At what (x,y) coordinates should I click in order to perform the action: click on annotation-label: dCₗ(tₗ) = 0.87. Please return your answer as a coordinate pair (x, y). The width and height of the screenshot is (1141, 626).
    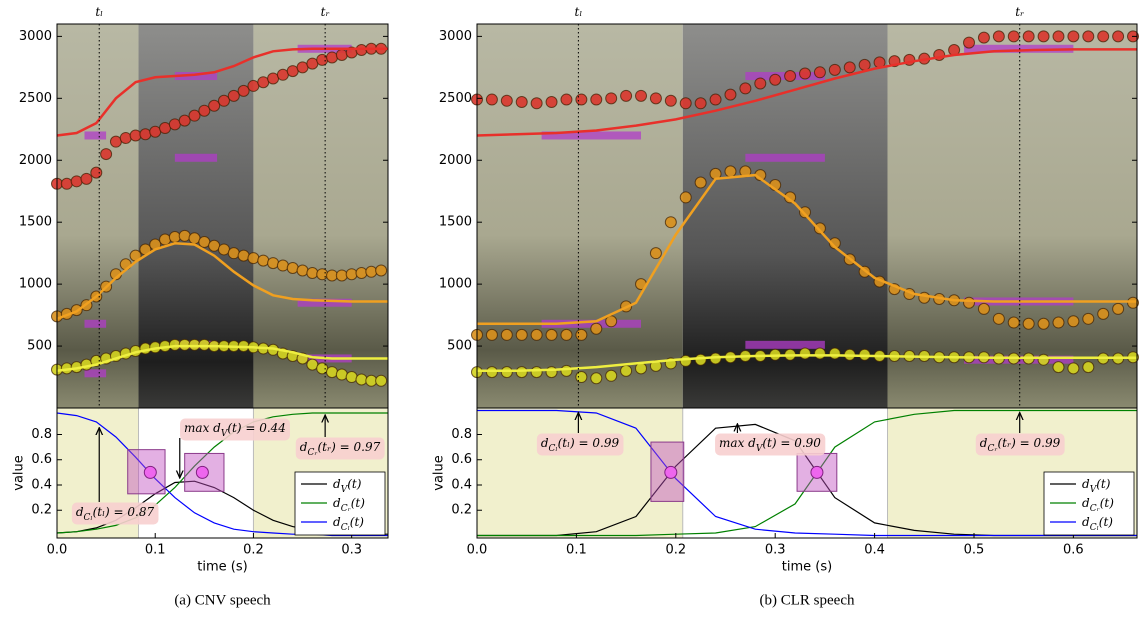
    Looking at the image, I should click on (115, 514).